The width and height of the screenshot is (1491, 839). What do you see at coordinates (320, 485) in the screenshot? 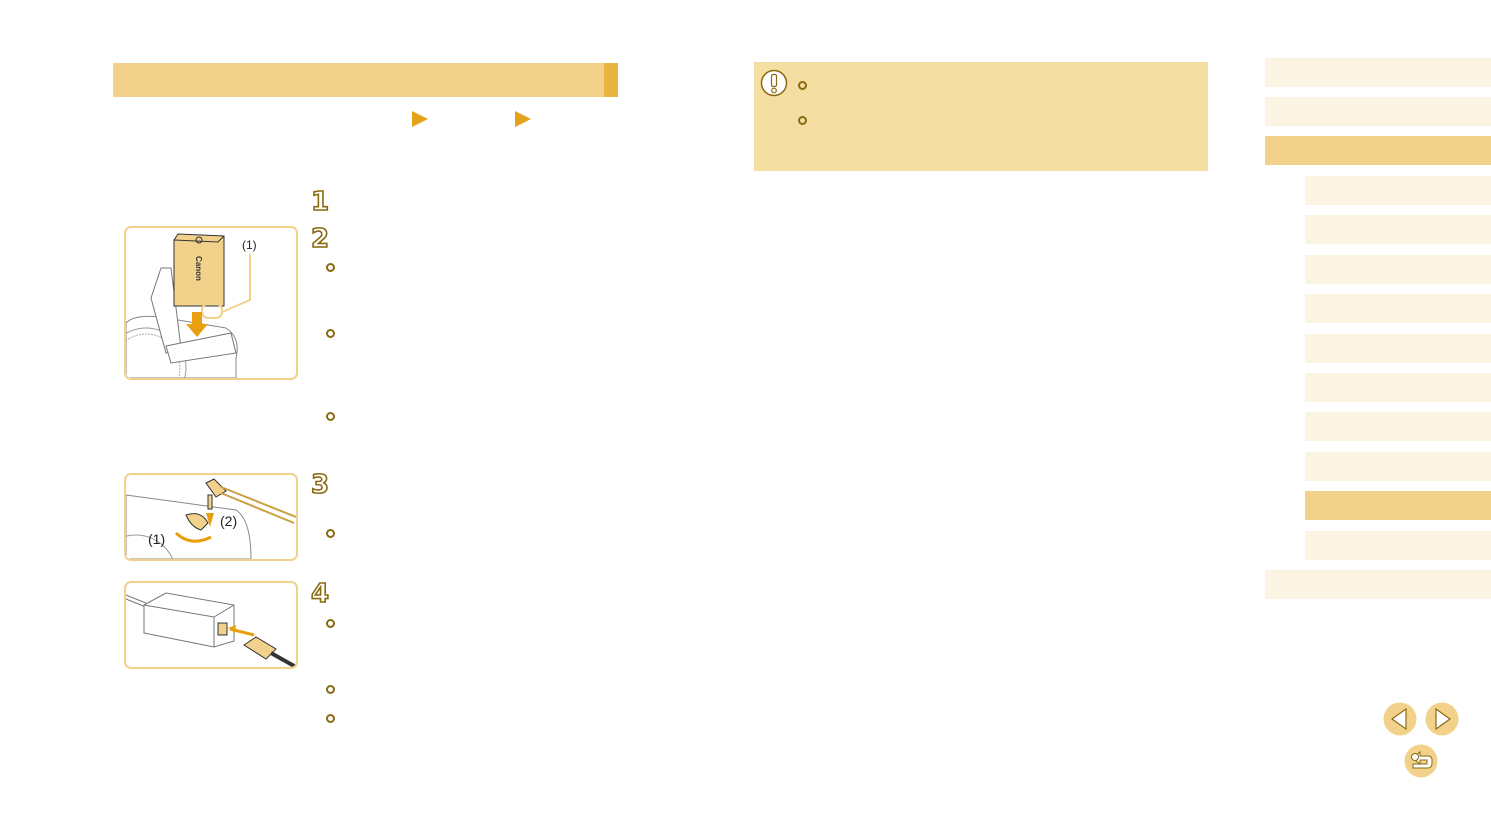
I see `step-number: 3` at bounding box center [320, 485].